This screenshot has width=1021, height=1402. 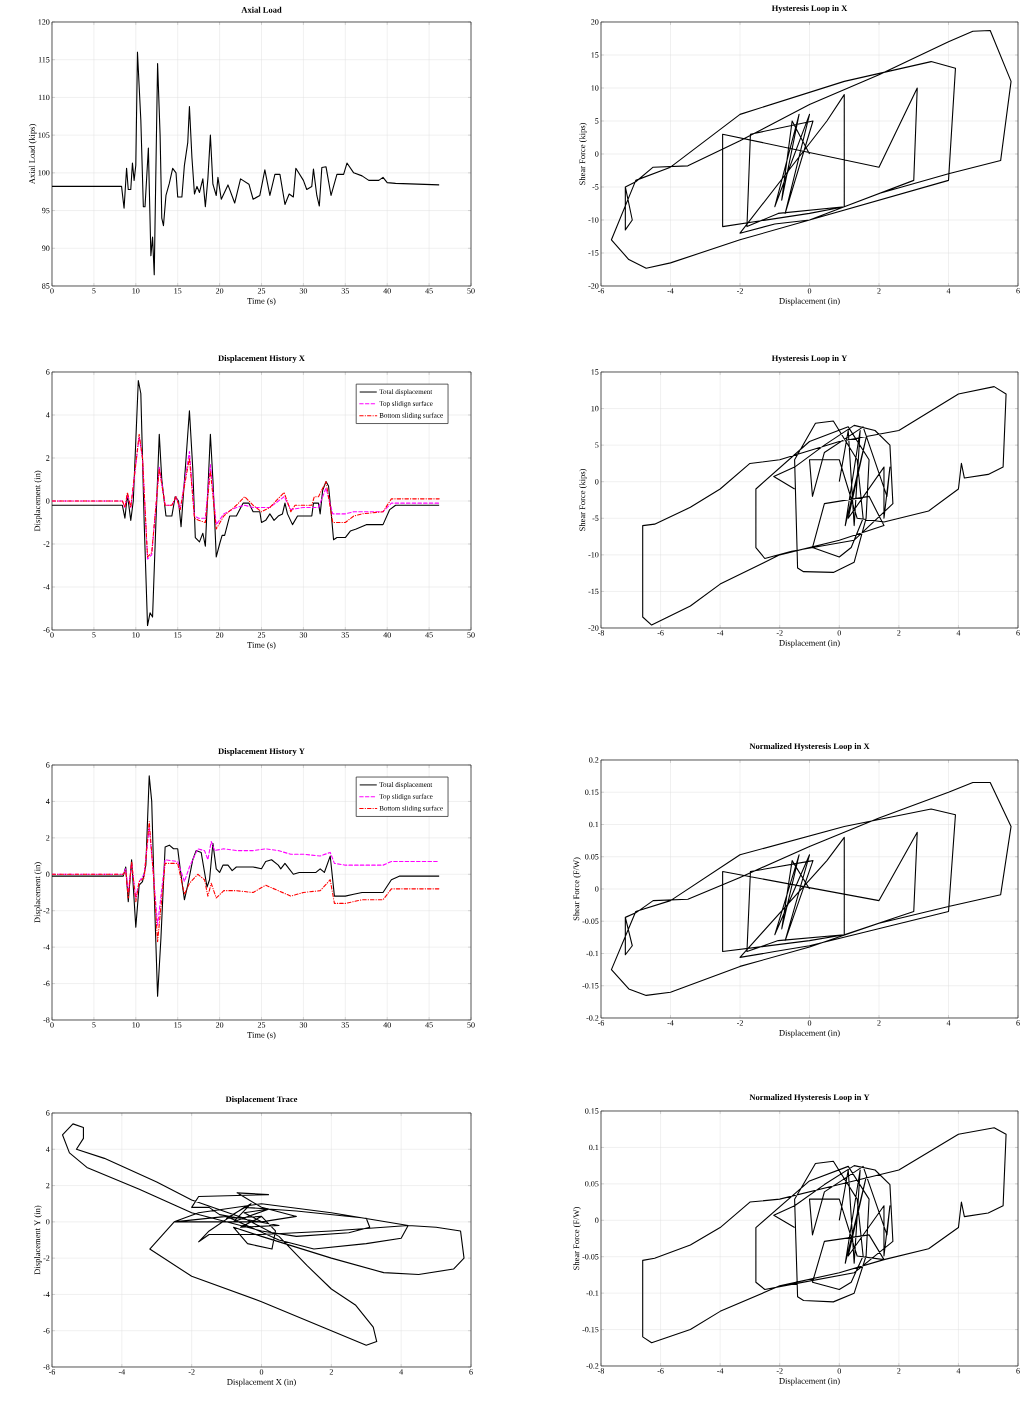 I want to click on x-tick-label: 50, so click(x=471, y=291).